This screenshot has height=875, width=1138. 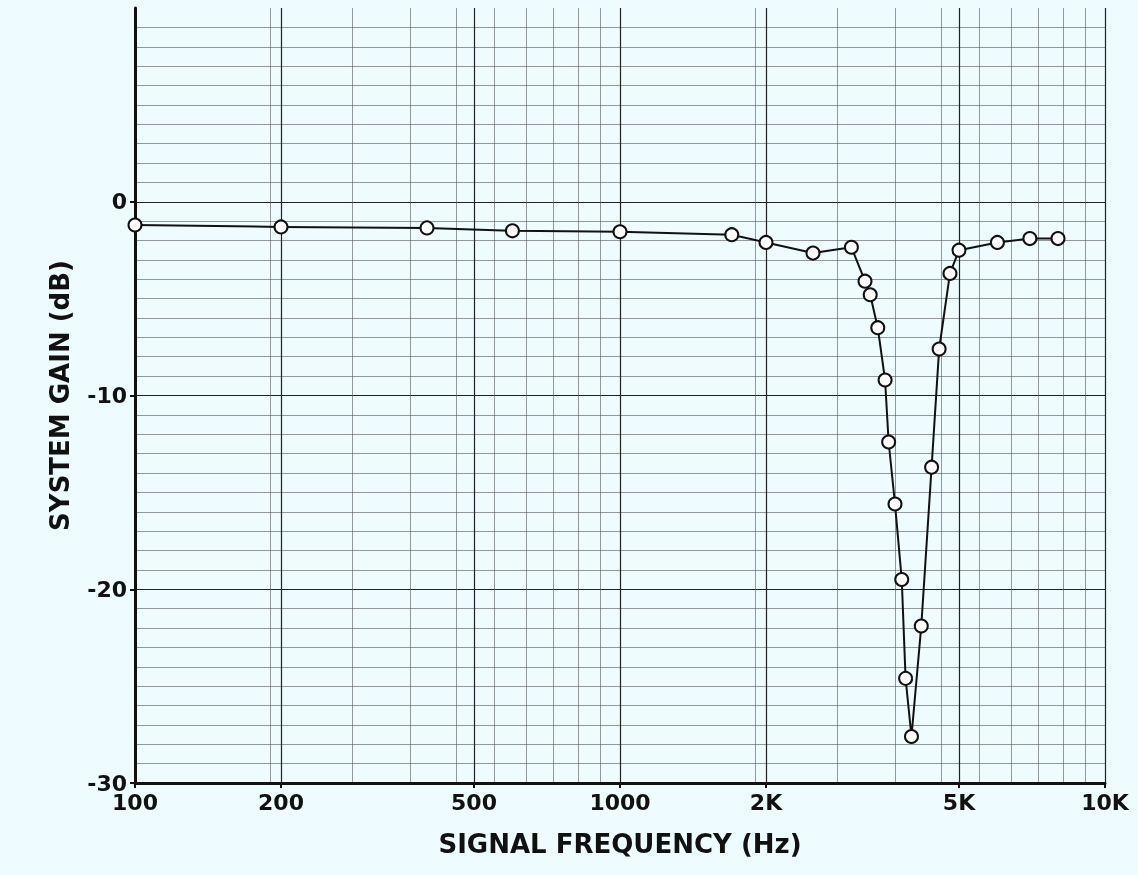 I want to click on x-tick-label: 200, so click(x=281, y=802).